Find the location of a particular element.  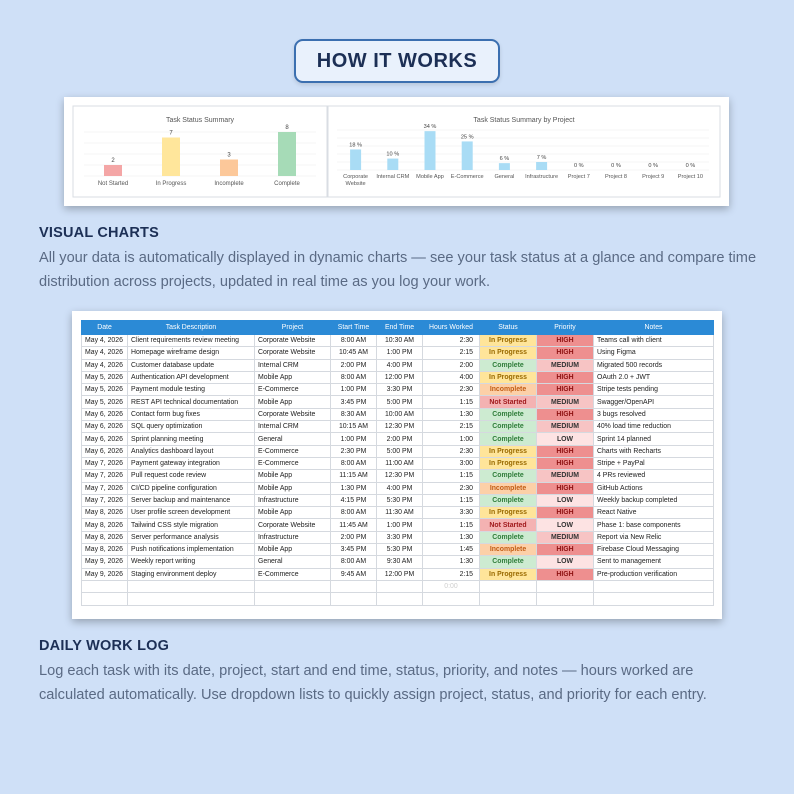

table-cell: 12:30 PM is located at coordinates (399, 476).